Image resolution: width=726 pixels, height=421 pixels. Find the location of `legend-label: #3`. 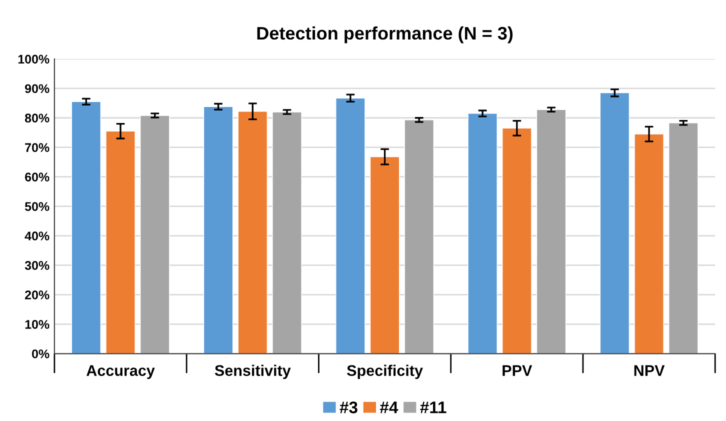

legend-label: #3 is located at coordinates (349, 407).